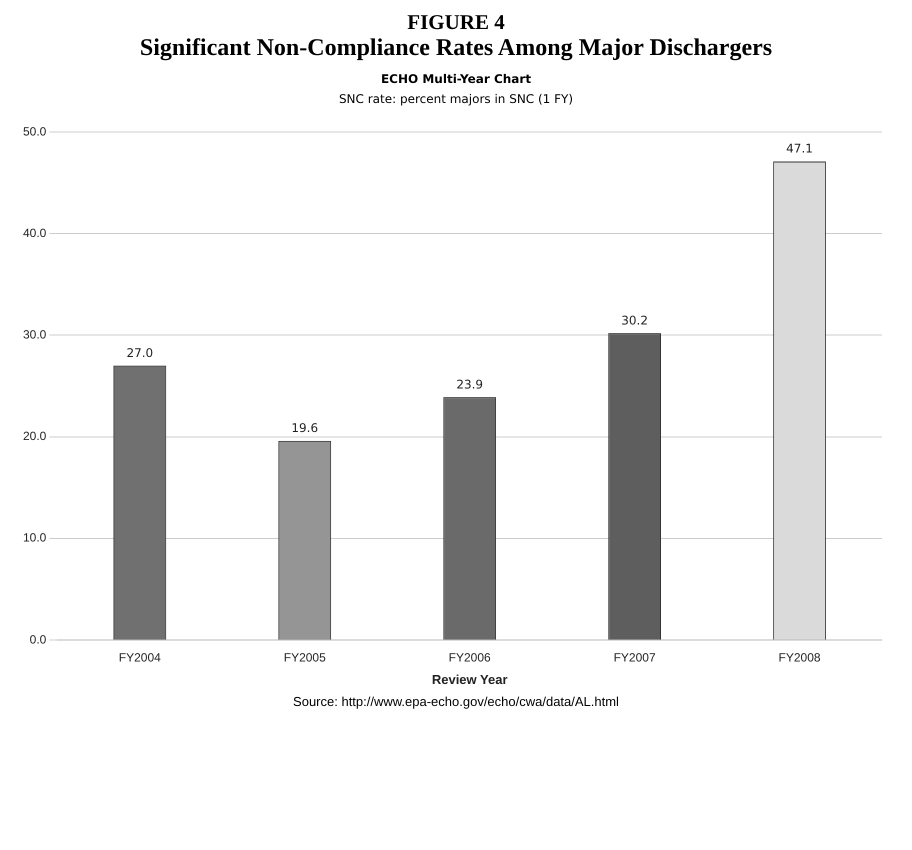  Describe the element at coordinates (140, 657) in the screenshot. I see `x-tick-label: FY2004` at that location.